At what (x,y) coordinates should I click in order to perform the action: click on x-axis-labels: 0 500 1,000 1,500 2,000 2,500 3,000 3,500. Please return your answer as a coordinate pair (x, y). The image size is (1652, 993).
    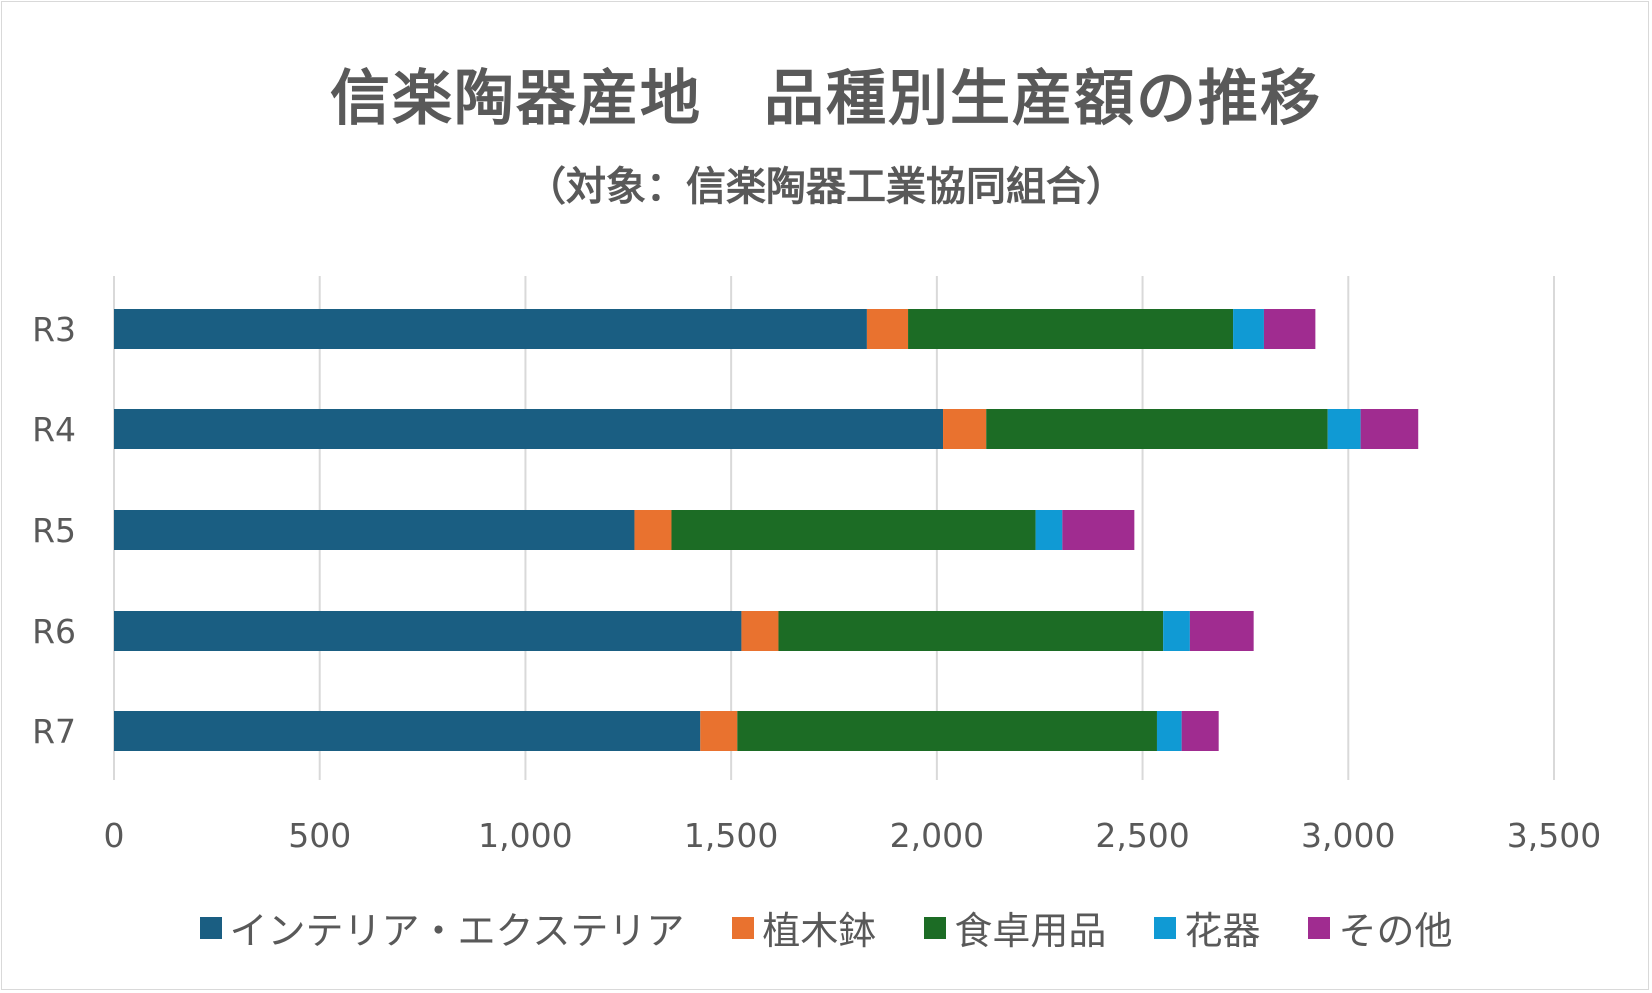
    Looking at the image, I should click on (853, 835).